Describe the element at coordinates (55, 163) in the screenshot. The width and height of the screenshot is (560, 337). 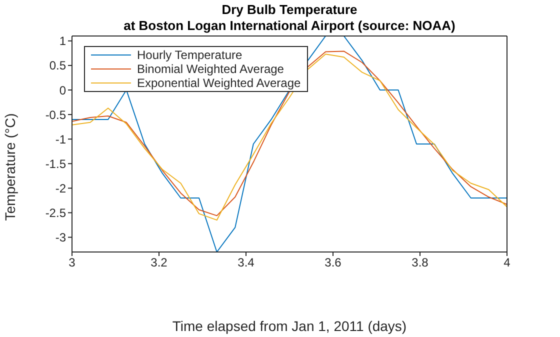
I see `y-tick-label: -1.5` at that location.